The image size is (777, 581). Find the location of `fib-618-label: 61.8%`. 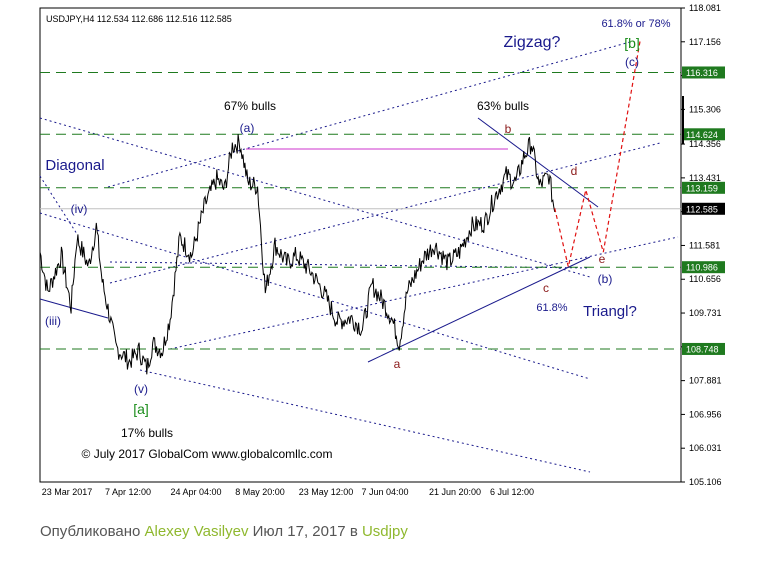

fib-618-label: 61.8% is located at coordinates (551, 308).